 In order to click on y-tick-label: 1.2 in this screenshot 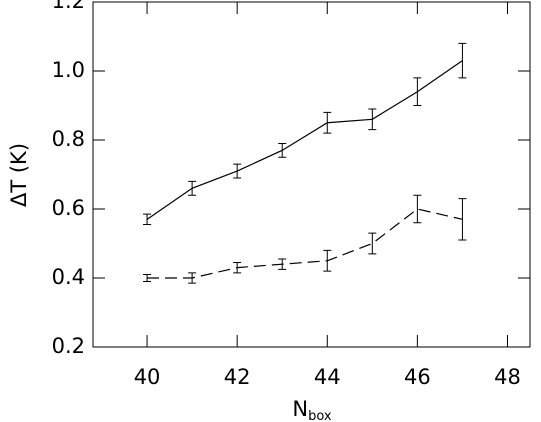, I will do `click(68, 6)`.